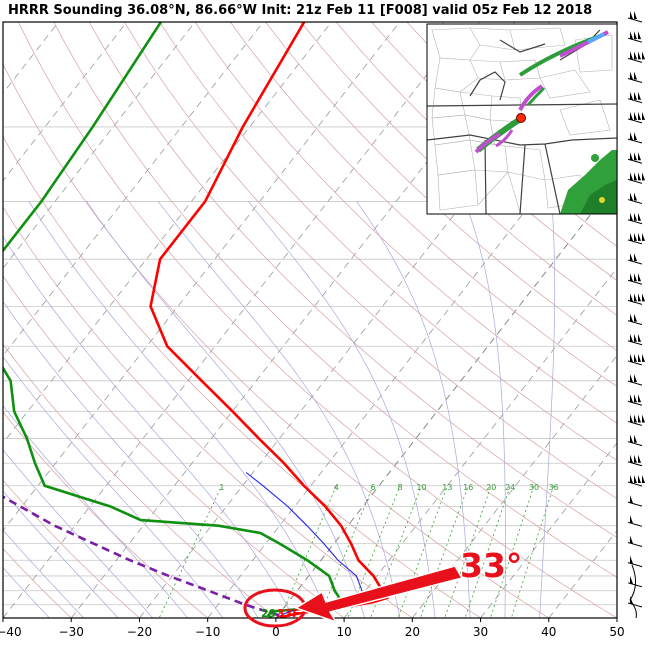 This screenshot has height=645, width=663. I want to click on dry-adiabat, so click(37, 583).